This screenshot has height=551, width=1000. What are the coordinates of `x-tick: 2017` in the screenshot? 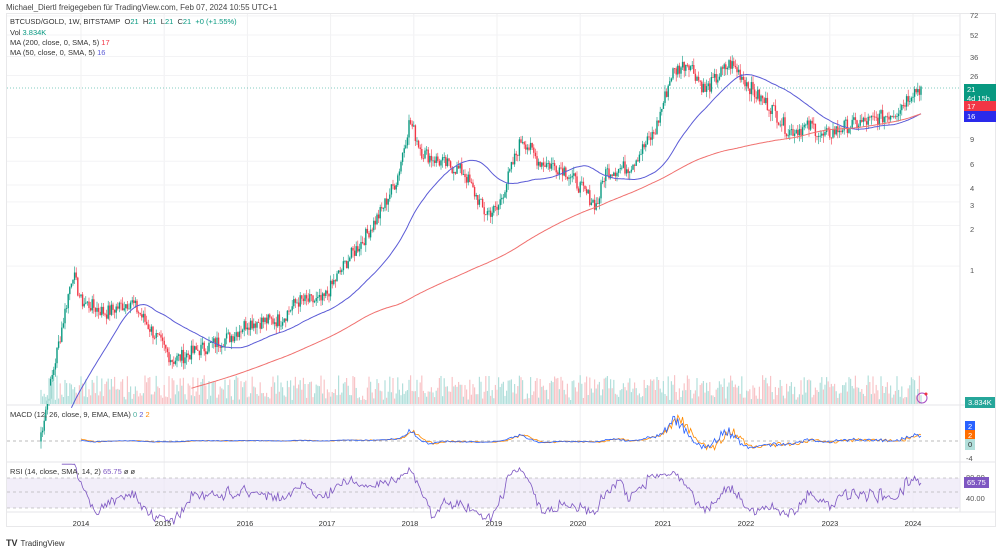 It's located at (327, 523).